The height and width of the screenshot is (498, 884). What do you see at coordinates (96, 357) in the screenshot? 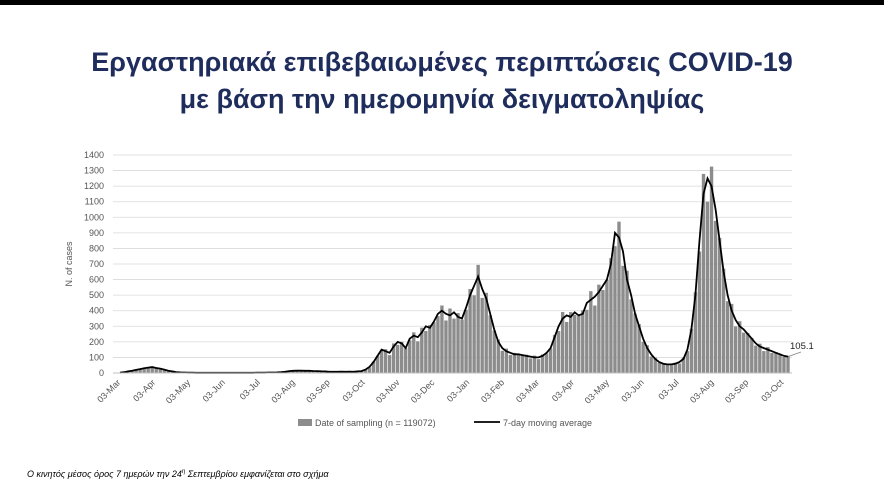
I see `y-tick-label: 100` at bounding box center [96, 357].